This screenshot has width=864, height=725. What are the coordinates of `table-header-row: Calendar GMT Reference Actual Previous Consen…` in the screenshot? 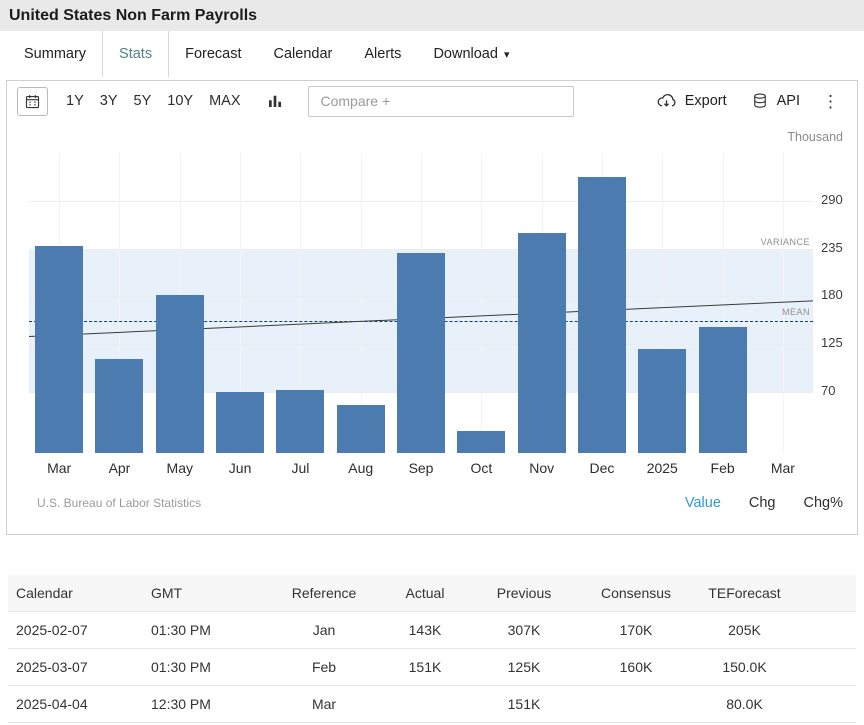 It's located at (432, 593).